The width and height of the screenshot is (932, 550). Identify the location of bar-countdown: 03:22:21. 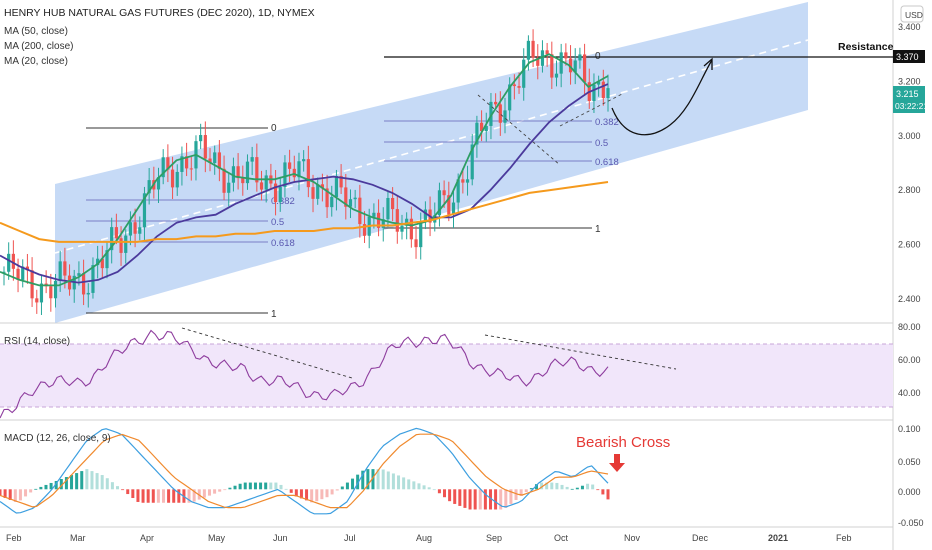
(911, 106).